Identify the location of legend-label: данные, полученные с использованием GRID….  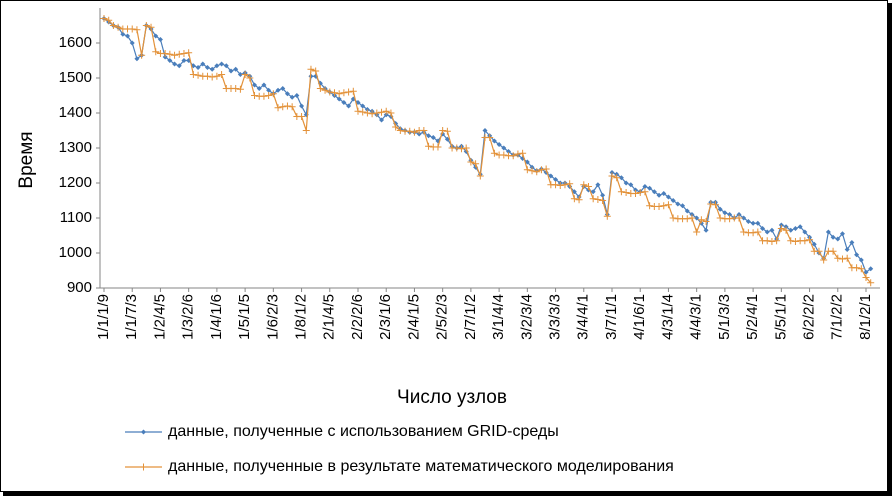
(363, 431).